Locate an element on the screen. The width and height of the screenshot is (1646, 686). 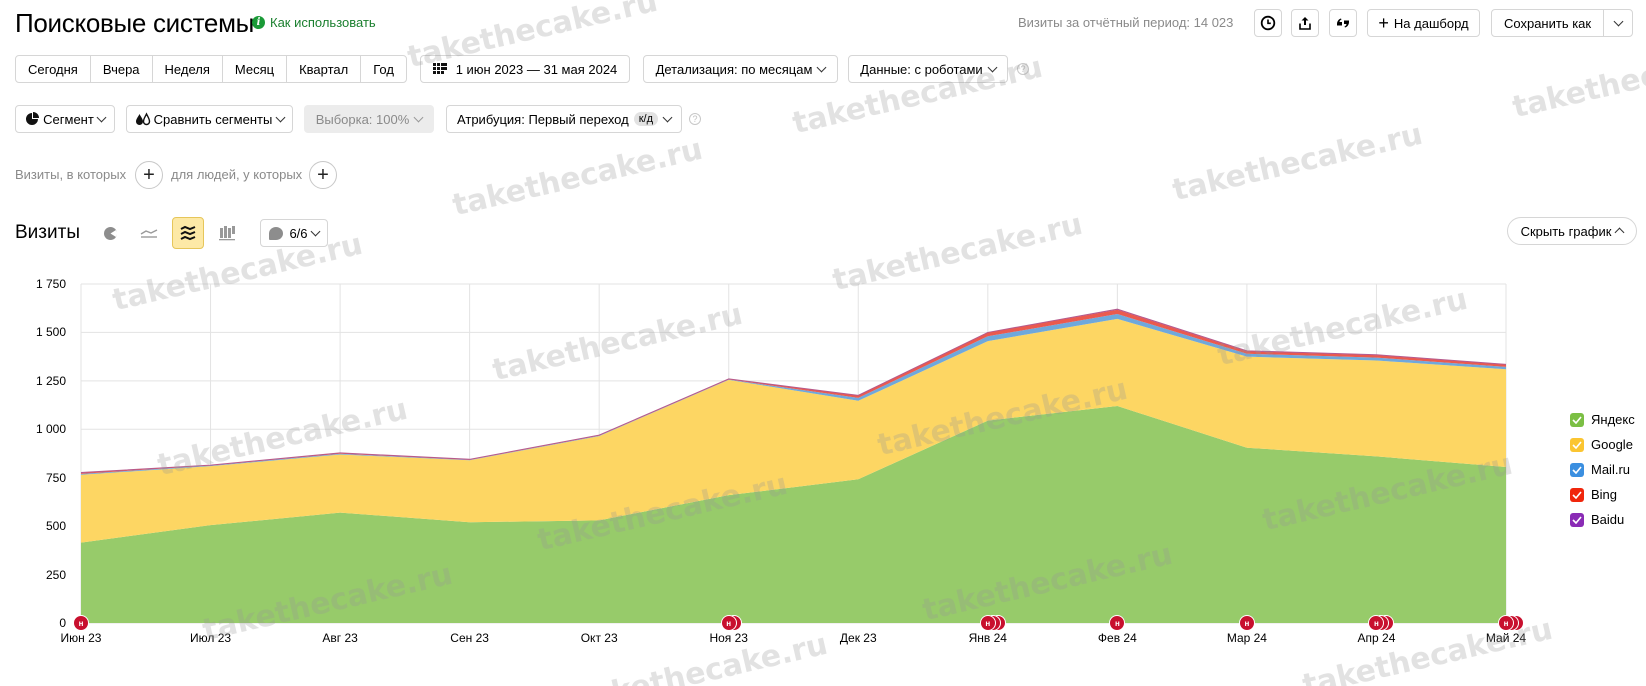
period-yesterday: Вчера is located at coordinates (122, 69).